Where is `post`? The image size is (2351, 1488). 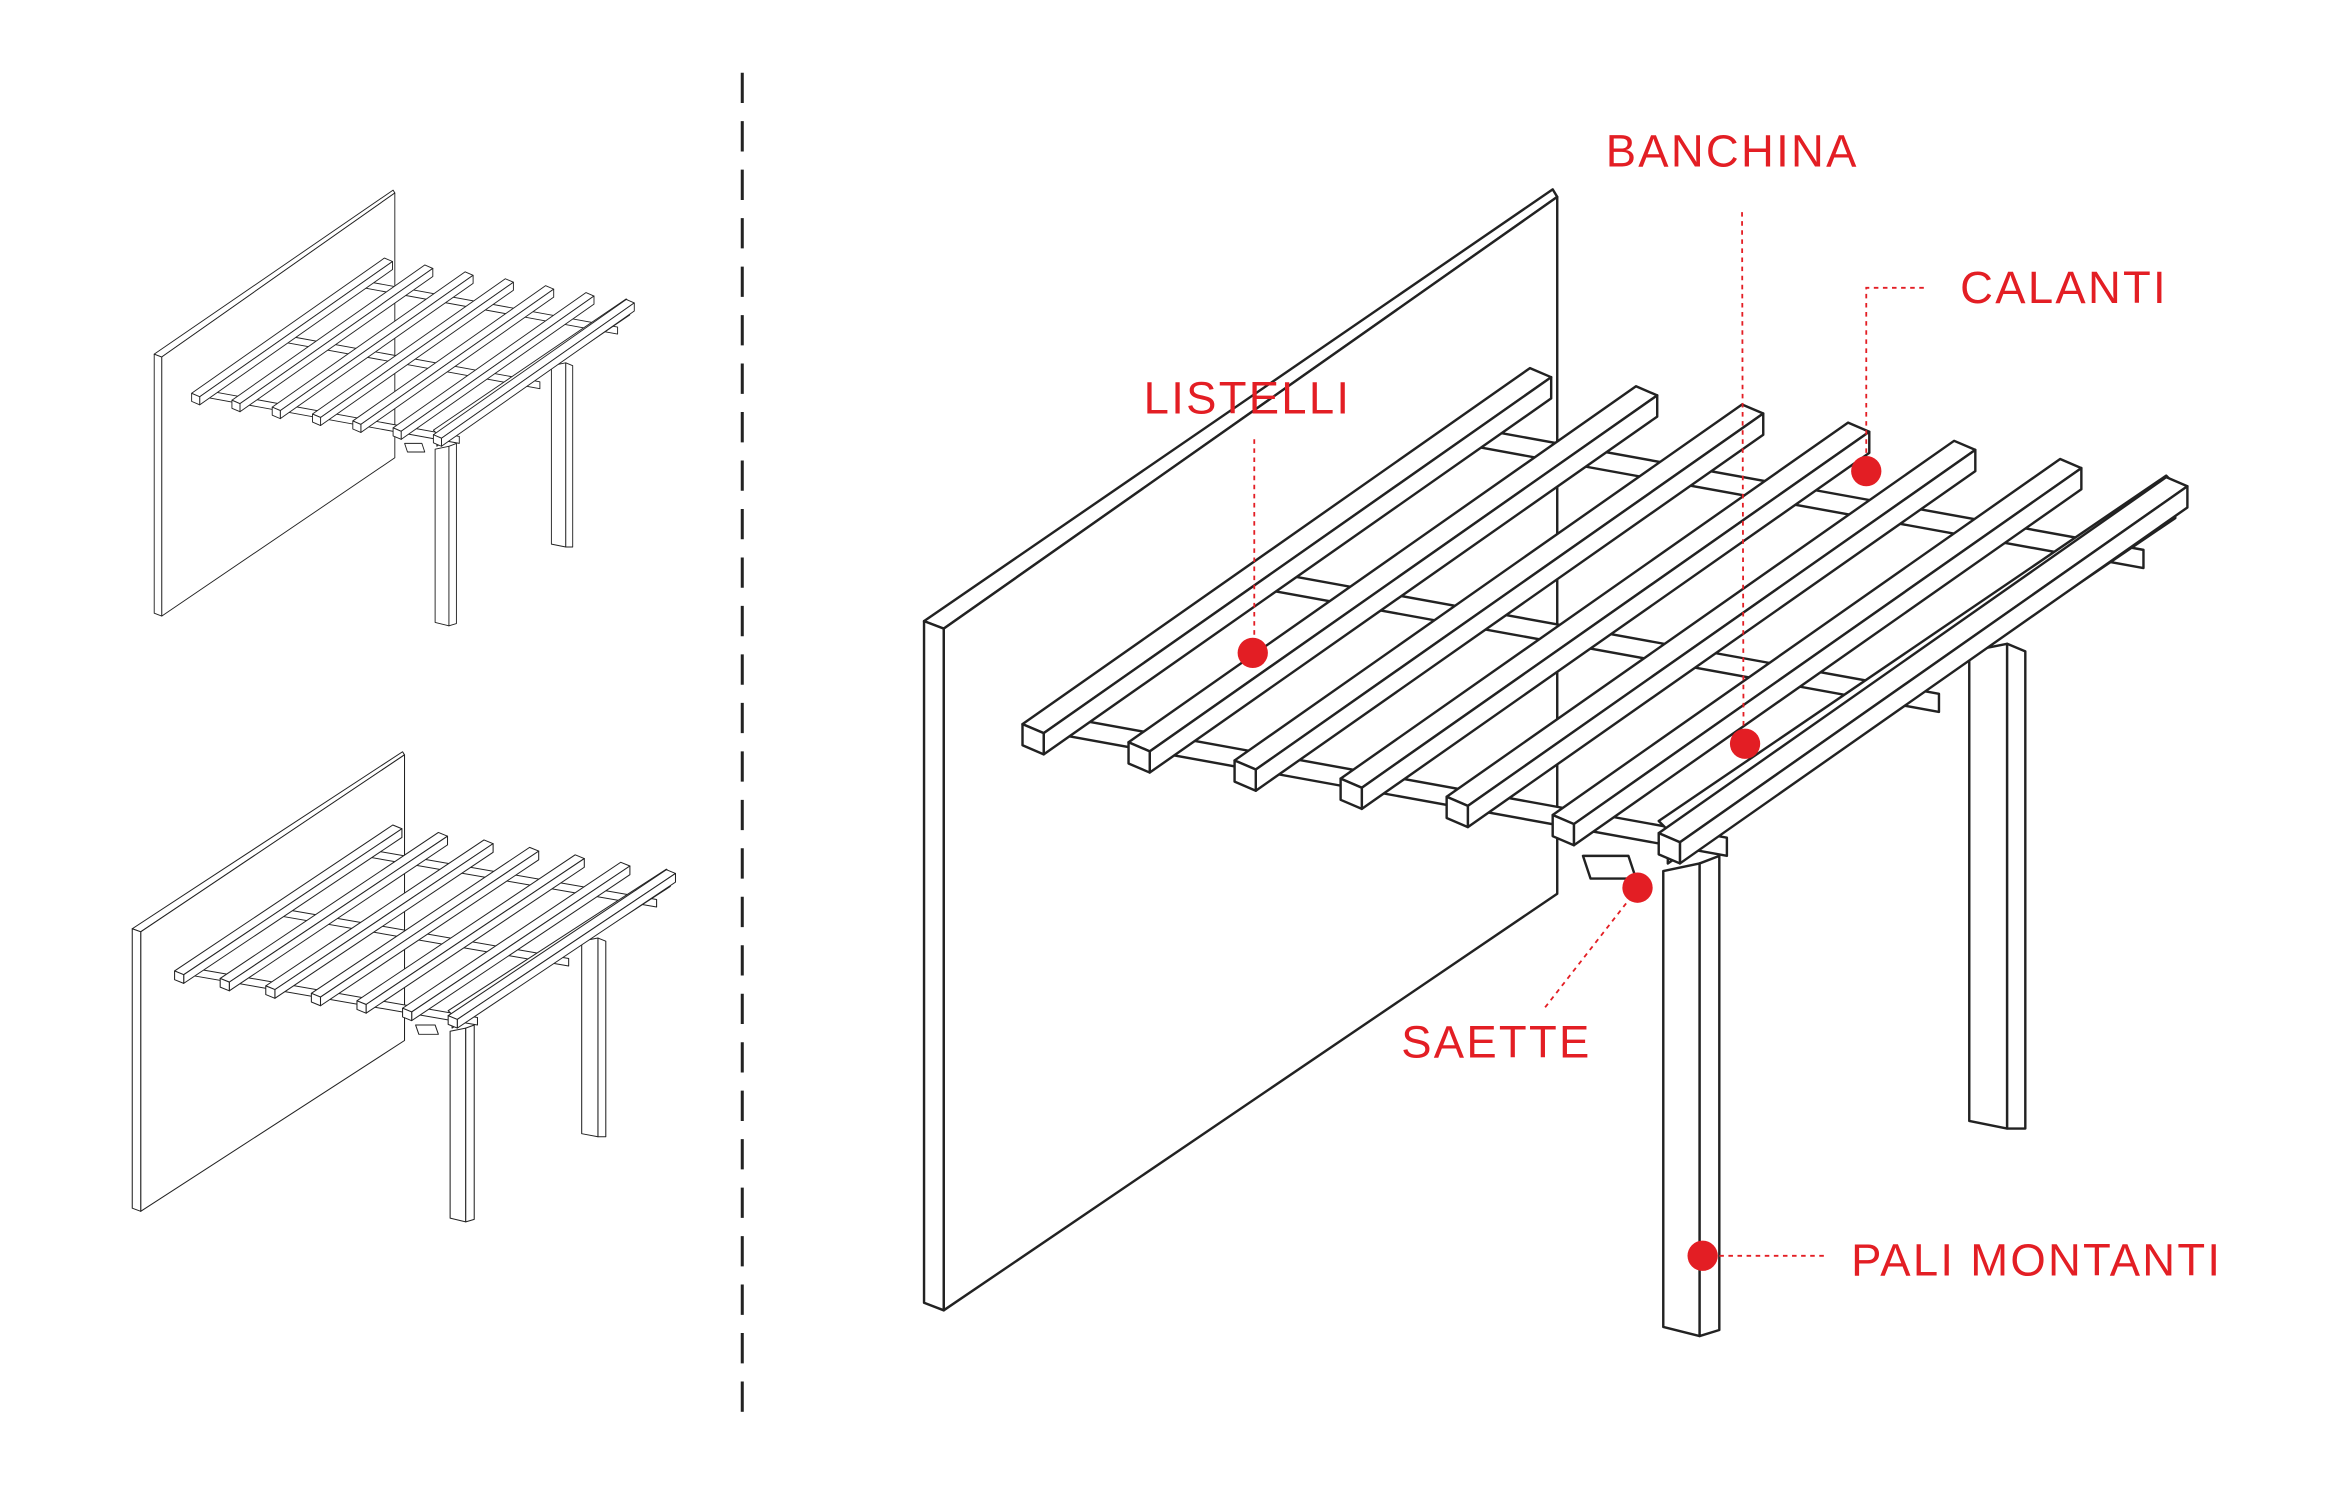 post is located at coordinates (1988, 886).